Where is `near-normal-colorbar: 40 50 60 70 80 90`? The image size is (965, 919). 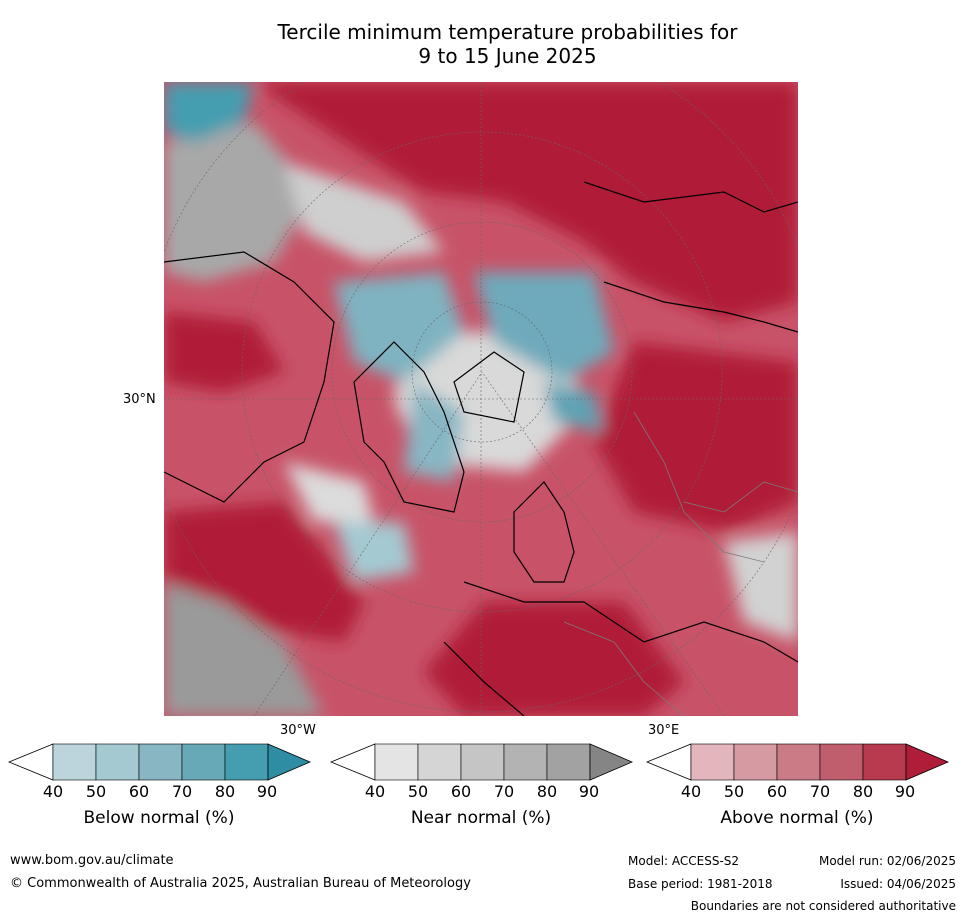 near-normal-colorbar: 40 50 60 70 80 90 is located at coordinates (481, 772).